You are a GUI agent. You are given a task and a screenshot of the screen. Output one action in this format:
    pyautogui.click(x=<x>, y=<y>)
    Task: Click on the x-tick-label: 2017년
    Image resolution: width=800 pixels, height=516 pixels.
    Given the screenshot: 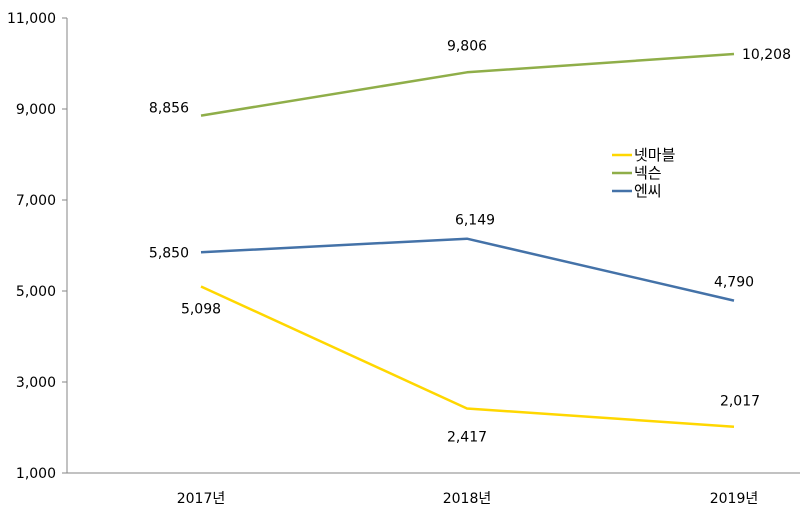 What is the action you would take?
    pyautogui.click(x=201, y=499)
    